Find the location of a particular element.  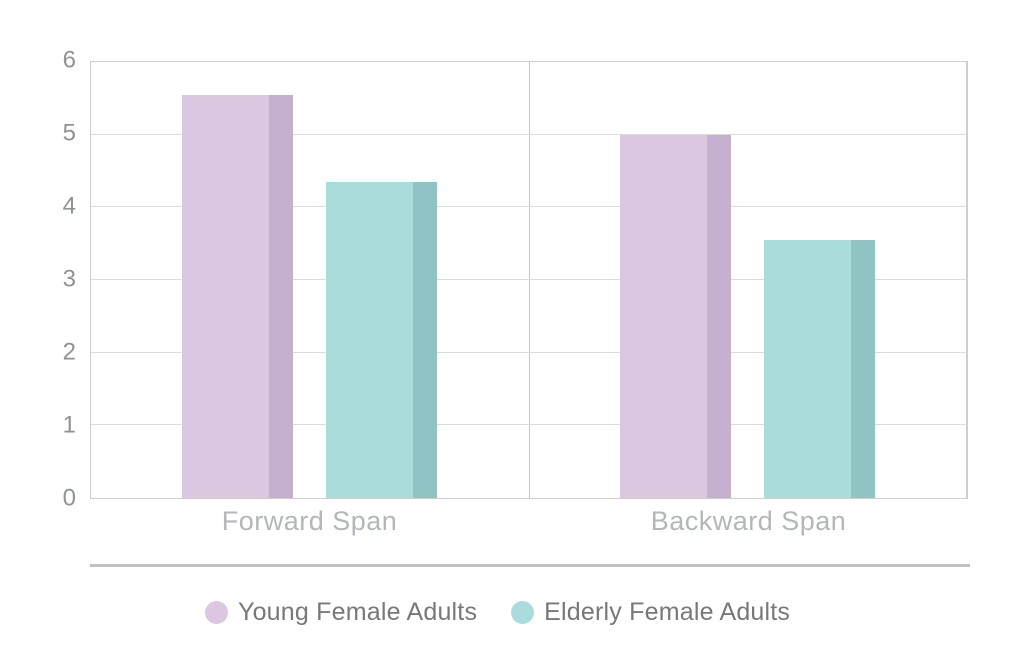

y-tick-label-1: 1 is located at coordinates (69, 425).